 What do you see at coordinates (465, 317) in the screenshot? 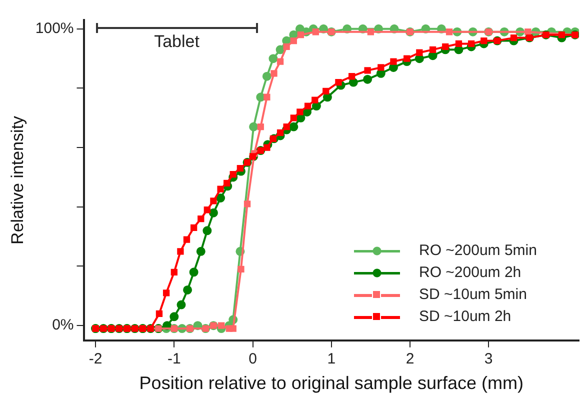
I see `legend-label: SD ~10um 2h` at bounding box center [465, 317].